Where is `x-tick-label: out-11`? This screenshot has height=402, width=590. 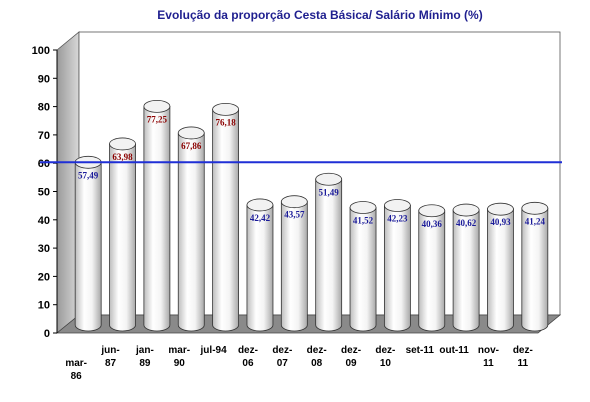 x-tick-label: out-11 is located at coordinates (454, 350).